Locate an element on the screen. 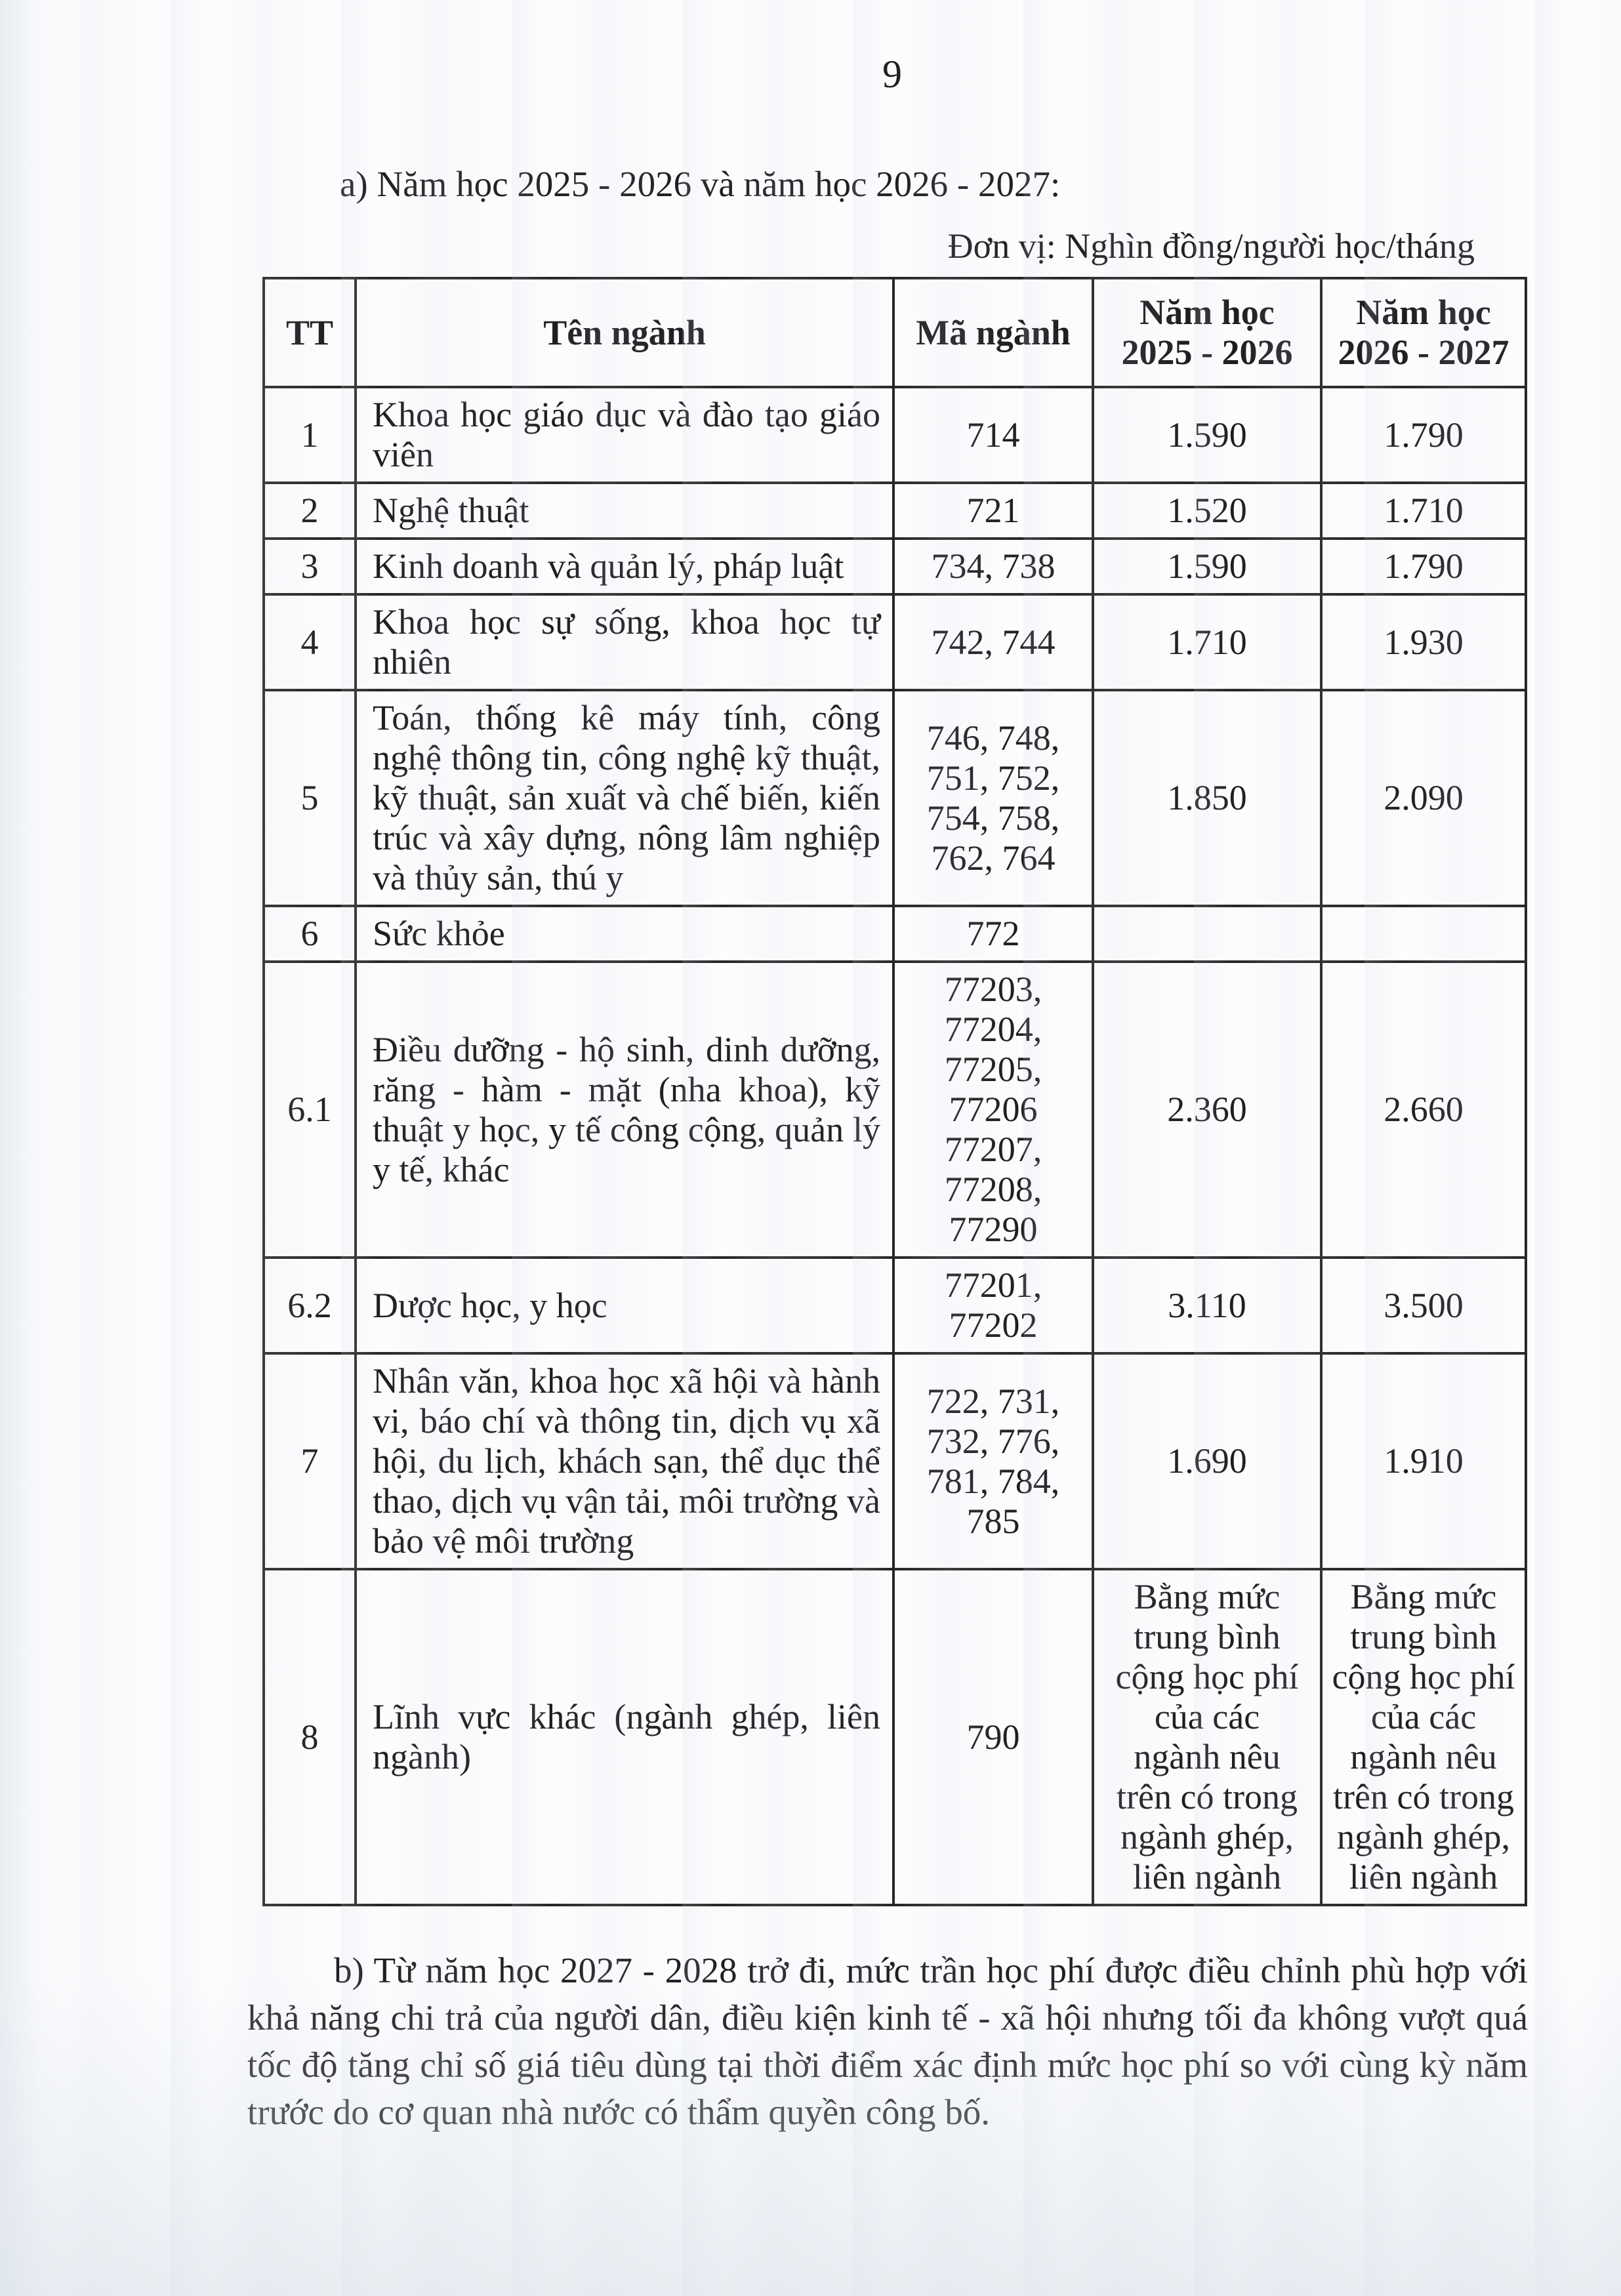  unit-note: Đơn vị: Nghìn đồng/người học/tháng is located at coordinates (1211, 246).